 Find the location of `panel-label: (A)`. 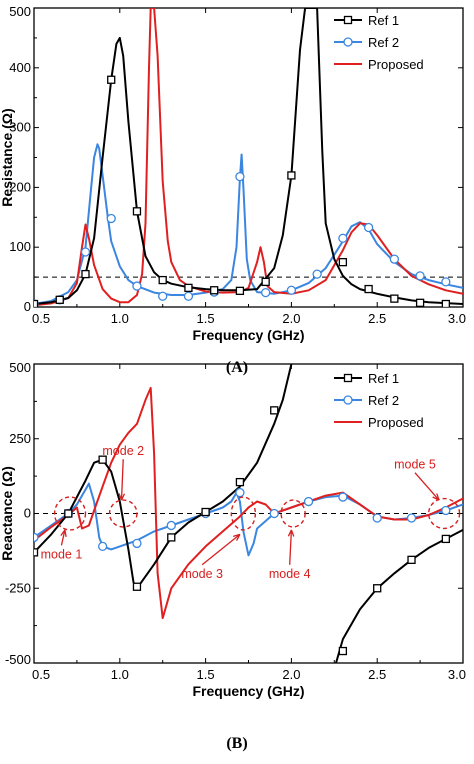

panel-label: (A) is located at coordinates (237, 367).